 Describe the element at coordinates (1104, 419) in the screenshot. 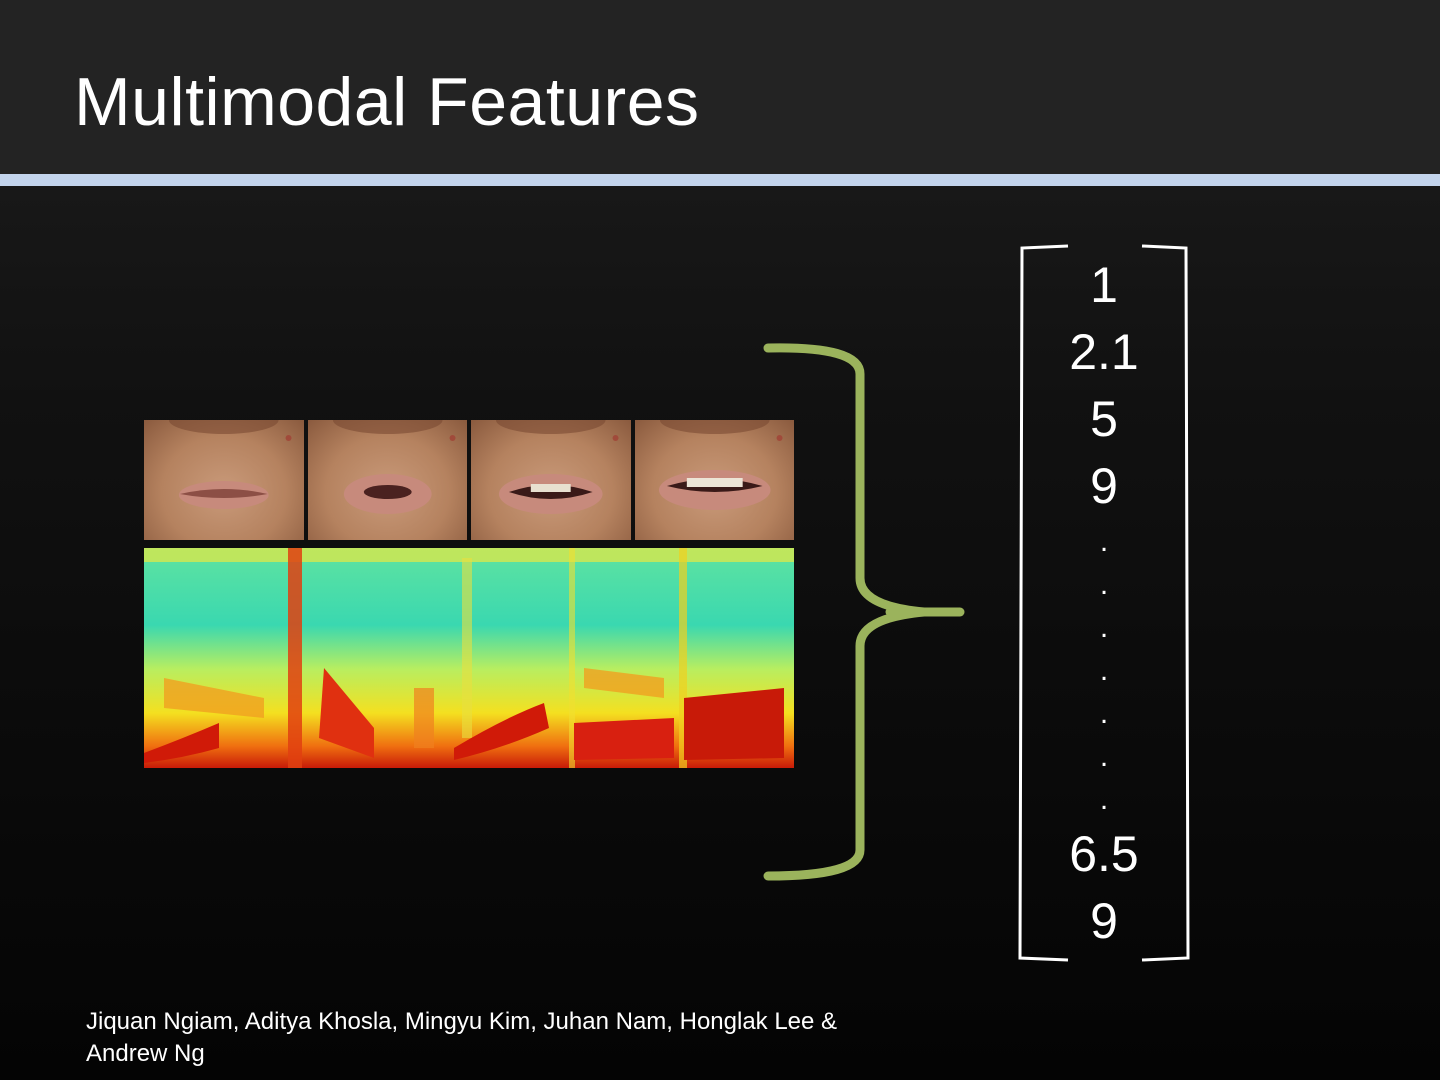

I see `vector-value: 5` at that location.